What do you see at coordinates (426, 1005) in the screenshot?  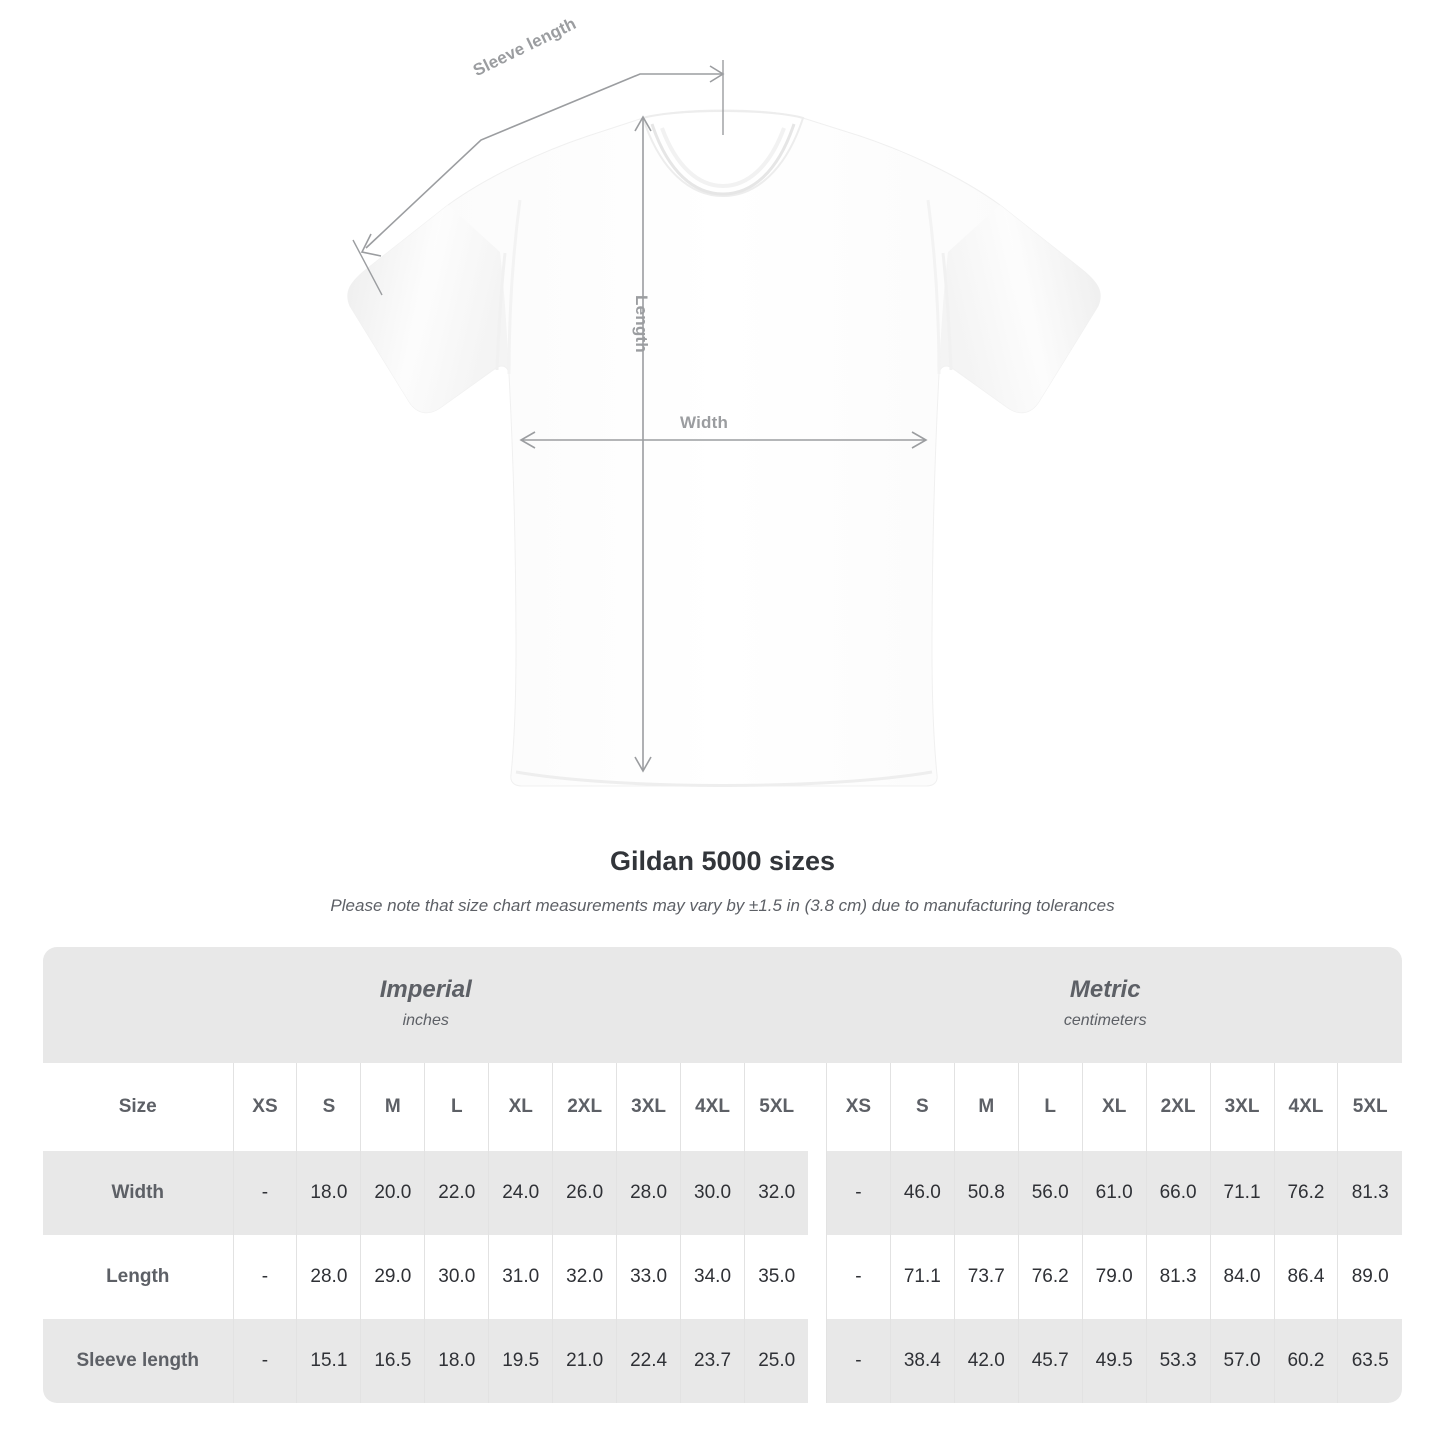 I see `imperial-unit-header: Imperial inches` at bounding box center [426, 1005].